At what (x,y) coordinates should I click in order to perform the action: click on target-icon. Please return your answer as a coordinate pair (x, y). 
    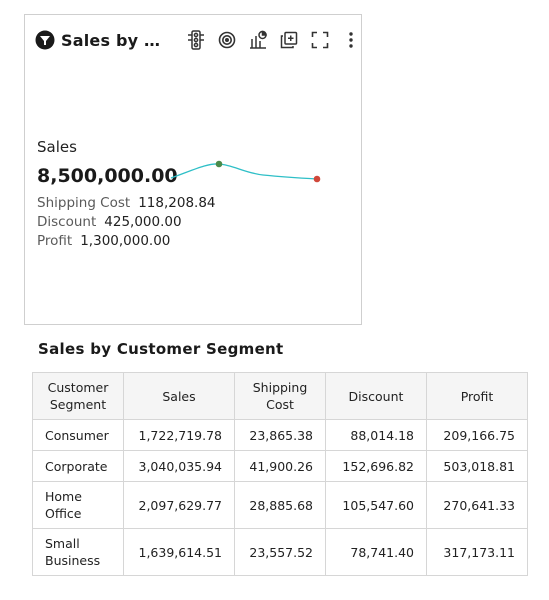
    Looking at the image, I should click on (227, 40).